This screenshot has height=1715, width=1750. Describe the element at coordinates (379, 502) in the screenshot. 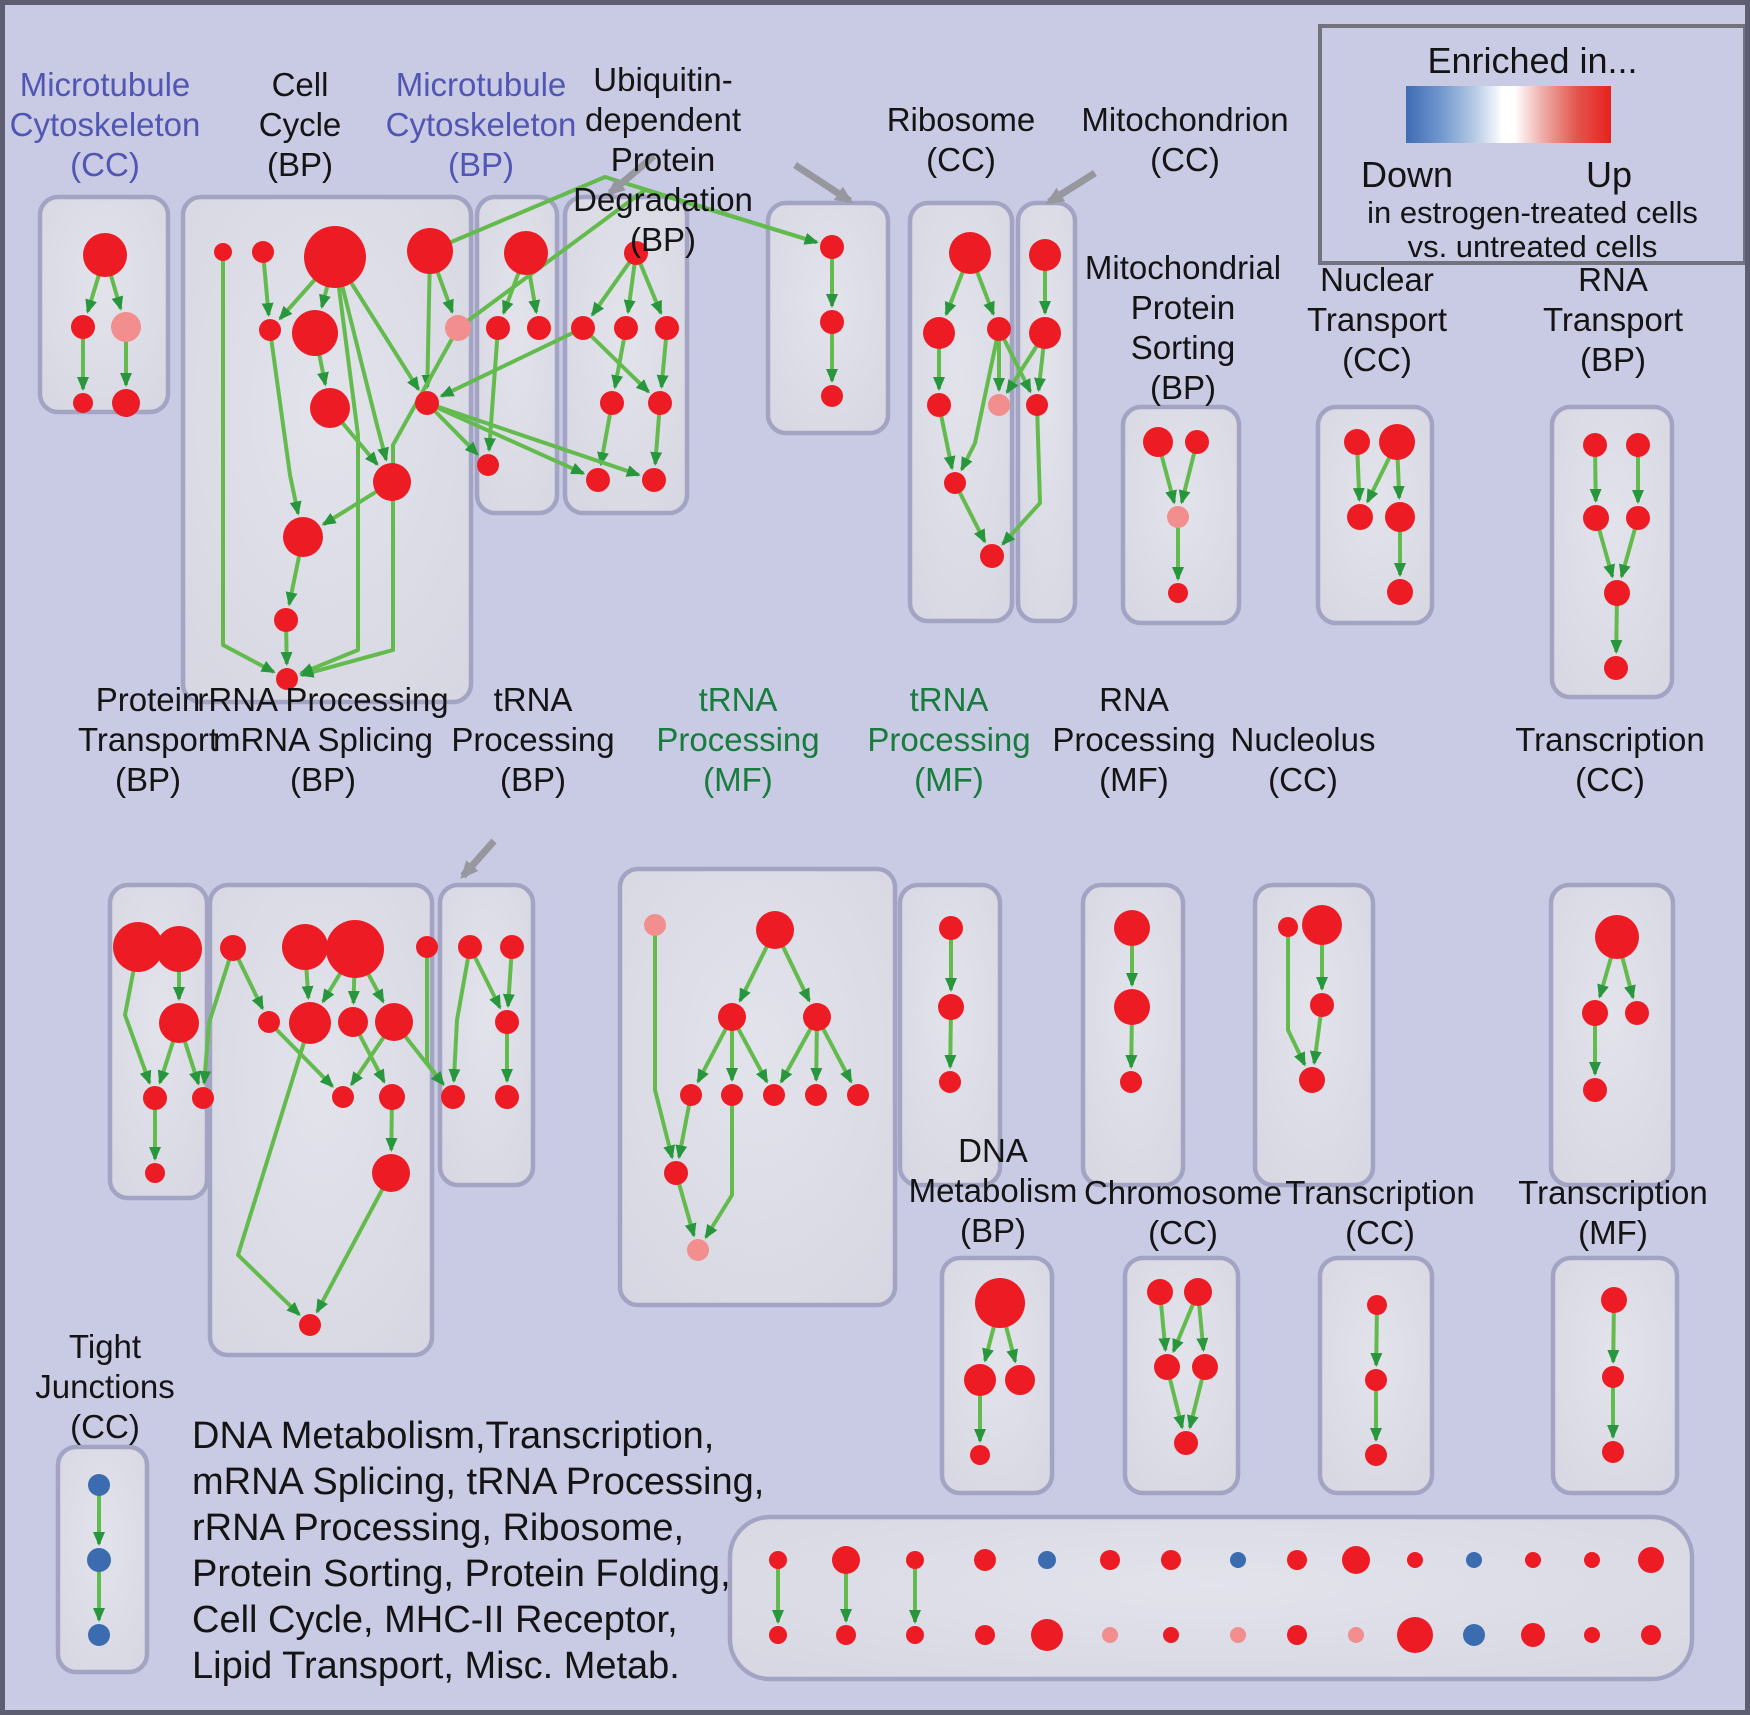

I see `edge-cc_g-cc_m` at that location.